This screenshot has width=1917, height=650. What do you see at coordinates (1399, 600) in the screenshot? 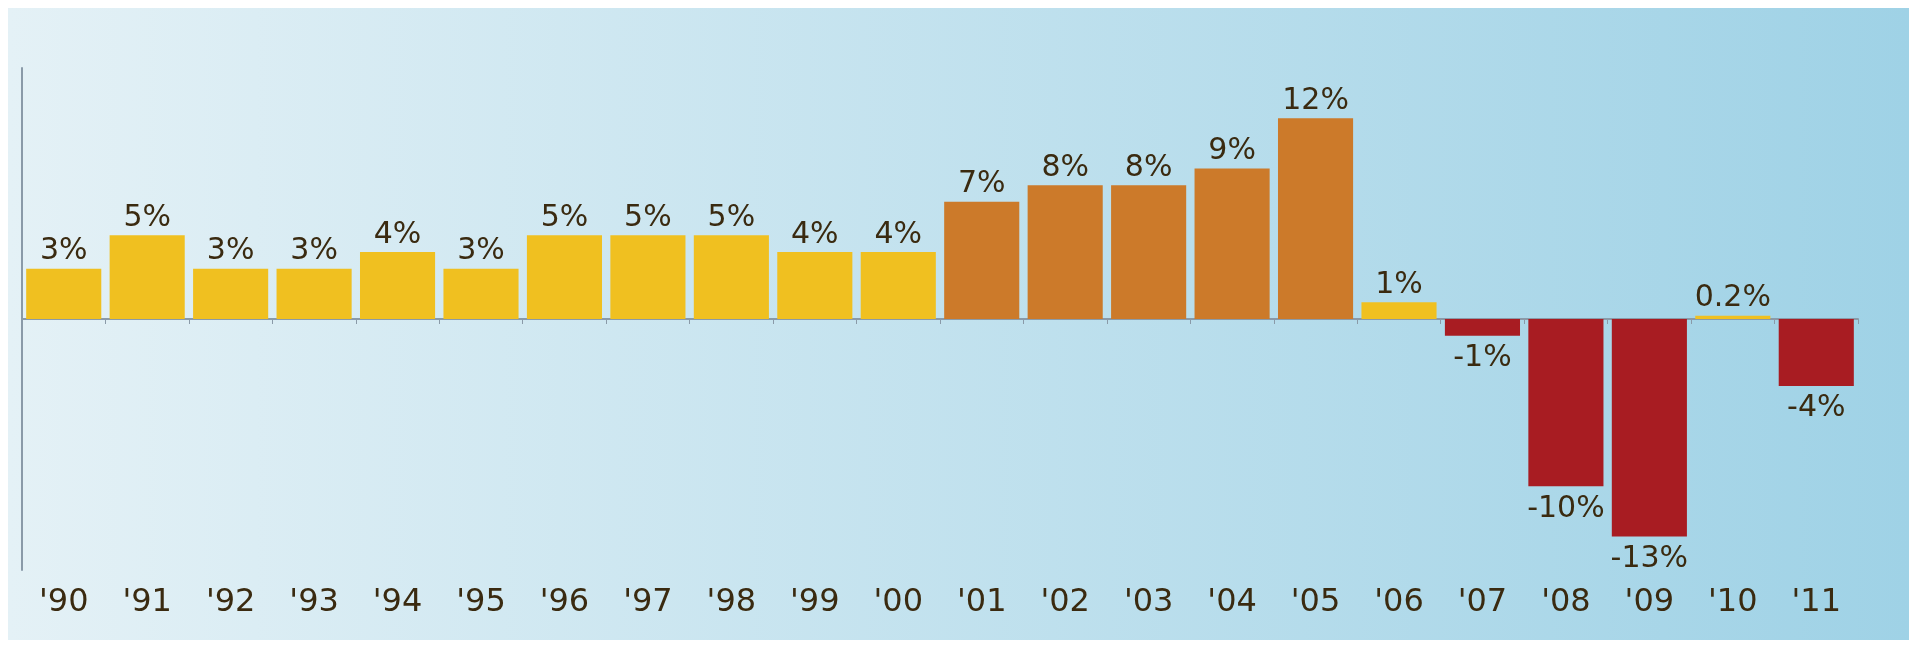
I see `x-tick-label: '06` at bounding box center [1399, 600].